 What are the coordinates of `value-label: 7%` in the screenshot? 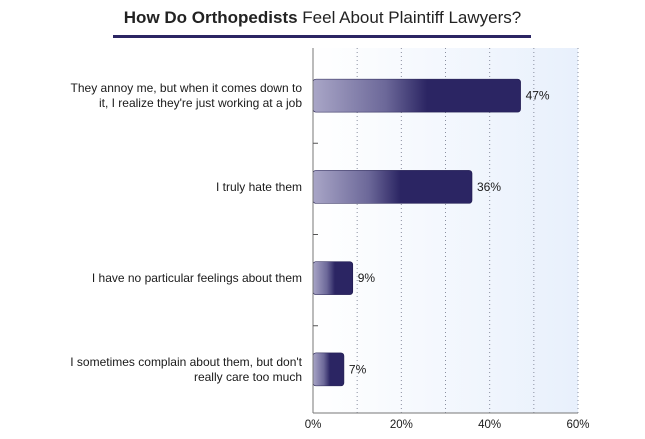 It's located at (358, 369).